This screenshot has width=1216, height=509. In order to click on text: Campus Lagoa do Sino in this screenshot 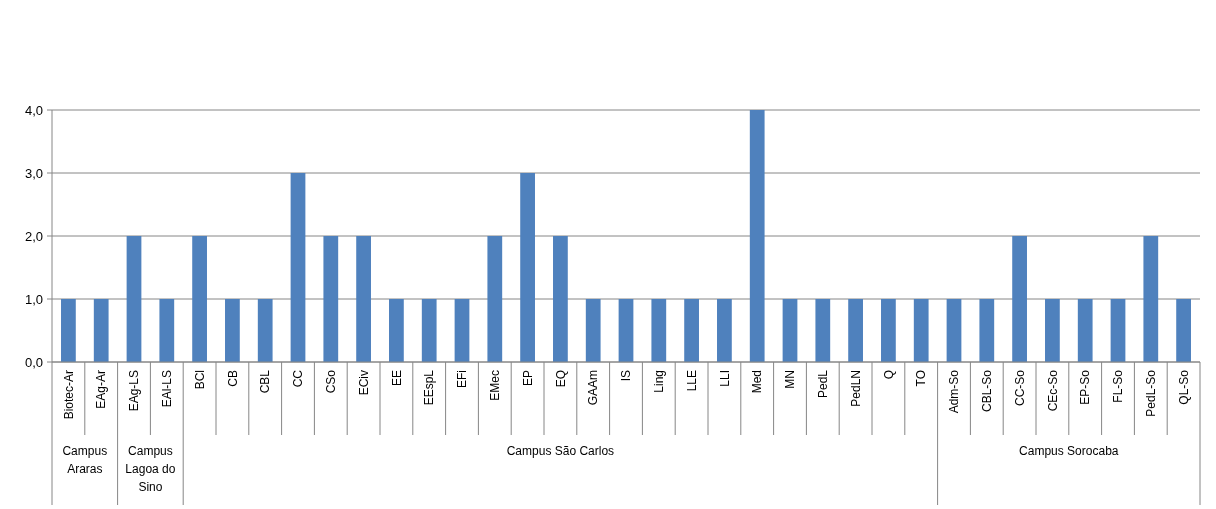, I will do `click(150, 469)`.